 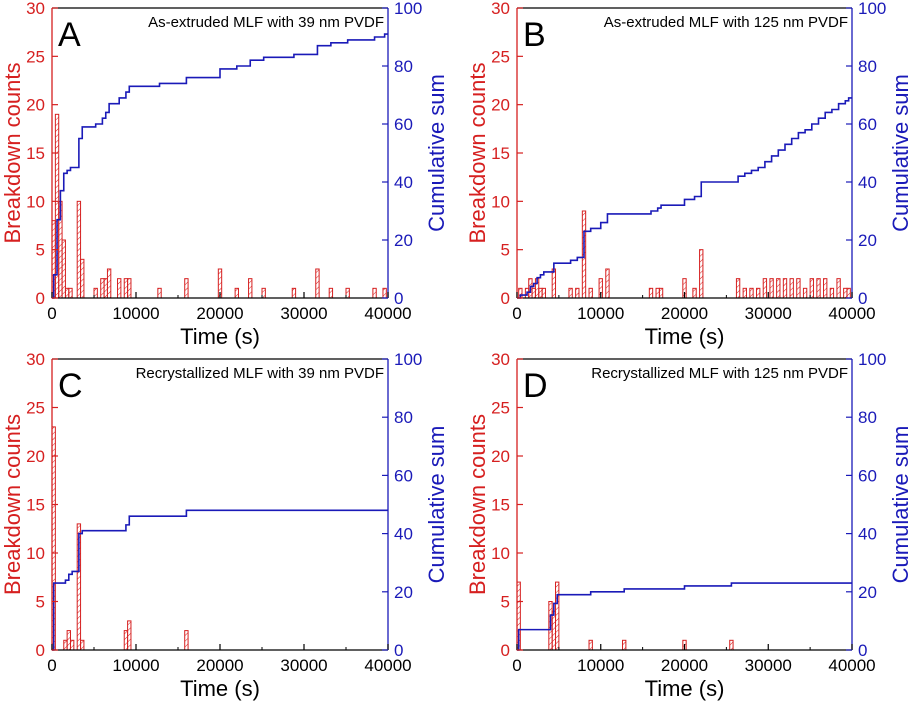 I want to click on x-tick-label: 20000, so click(x=219, y=665).